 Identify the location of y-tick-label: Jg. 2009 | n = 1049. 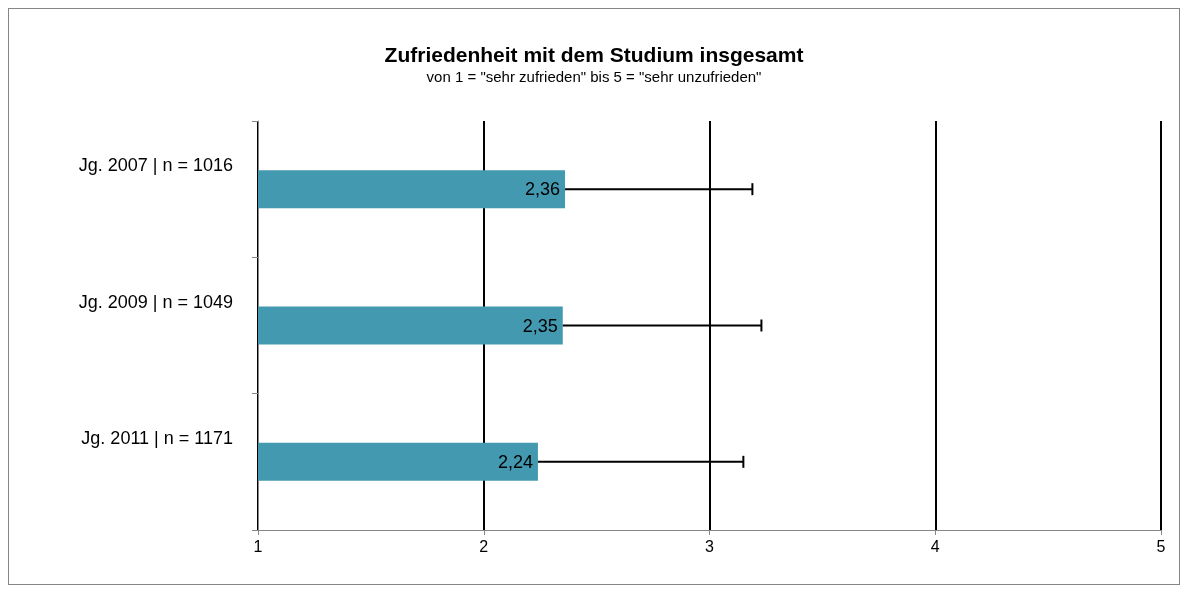
(155, 301).